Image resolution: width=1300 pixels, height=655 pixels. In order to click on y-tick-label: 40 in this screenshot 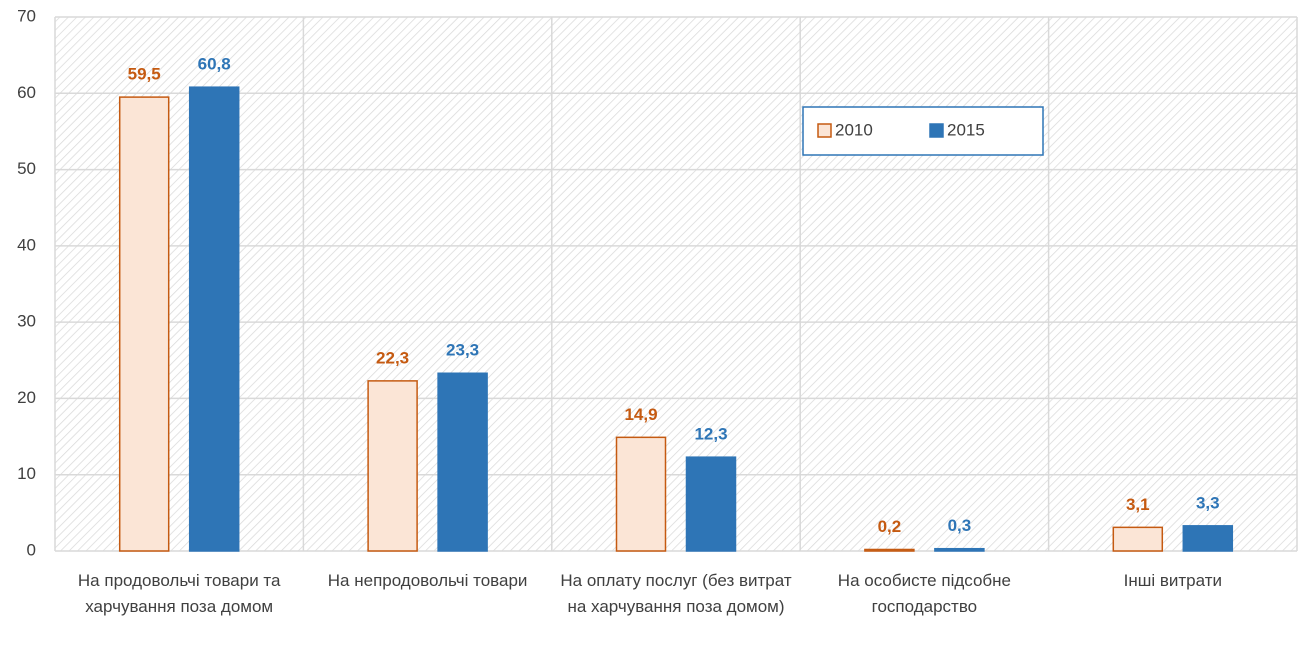, I will do `click(26, 244)`.